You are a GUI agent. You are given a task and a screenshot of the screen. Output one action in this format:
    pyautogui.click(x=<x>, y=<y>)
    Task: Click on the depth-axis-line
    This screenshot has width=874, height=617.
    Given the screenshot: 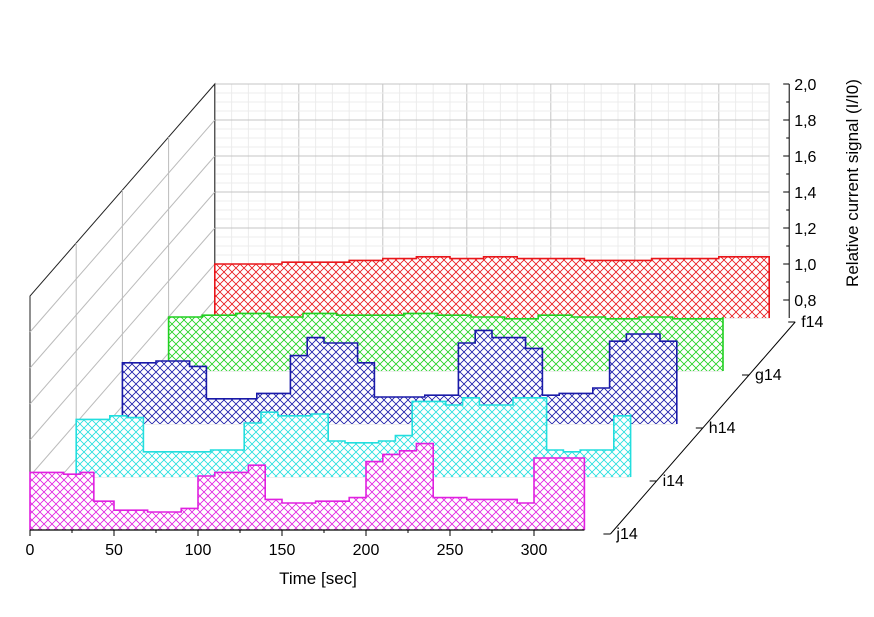 What is the action you would take?
    pyautogui.click(x=703, y=428)
    